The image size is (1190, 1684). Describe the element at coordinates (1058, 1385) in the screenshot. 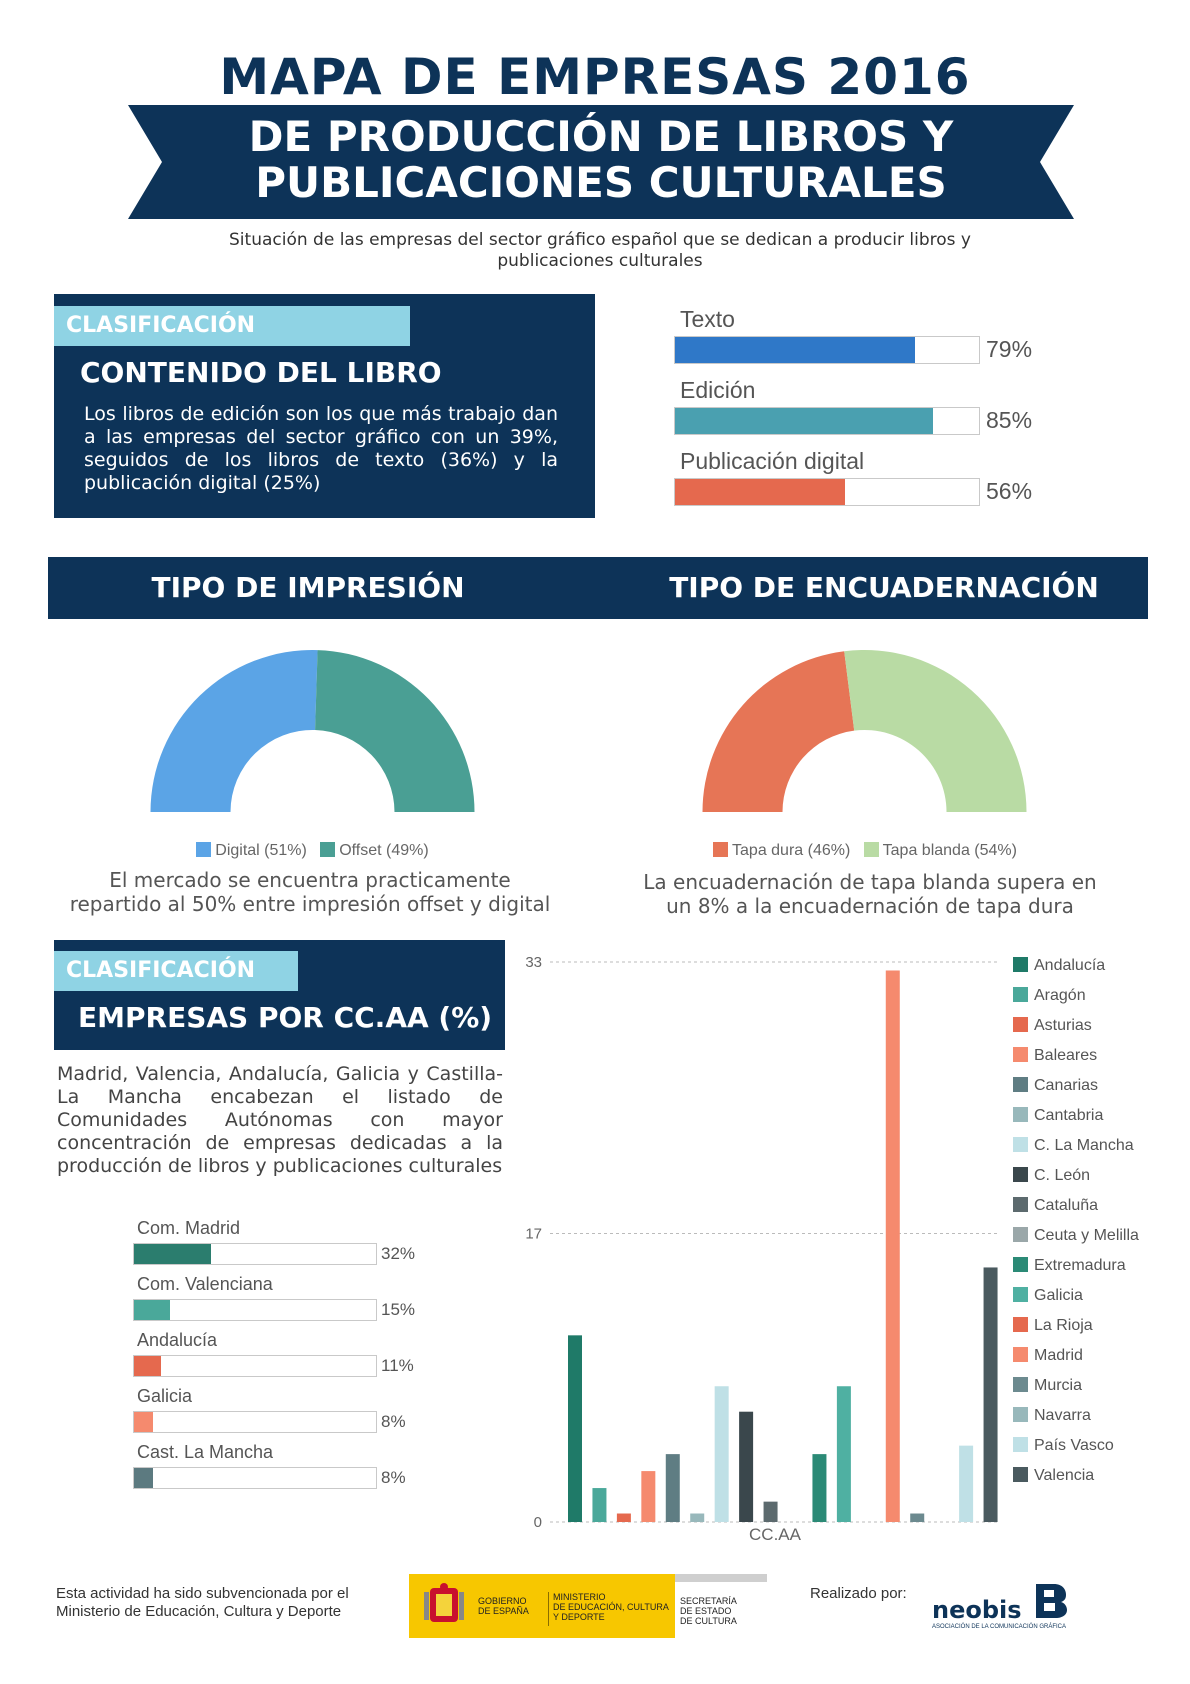

I see `legend-label: Murcia` at that location.